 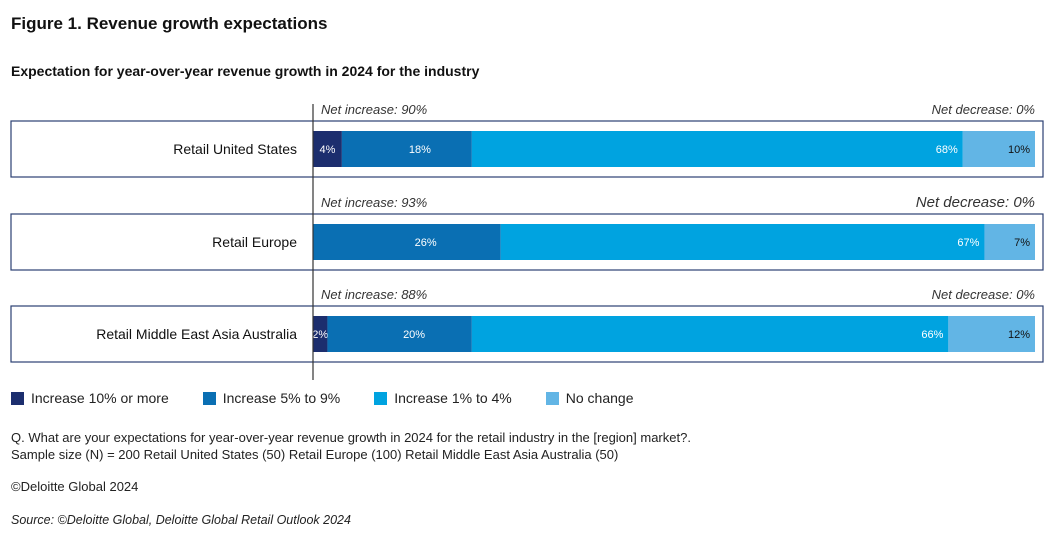 What do you see at coordinates (196, 334) in the screenshot?
I see `category-label: Retail Middle East Asia Australia` at bounding box center [196, 334].